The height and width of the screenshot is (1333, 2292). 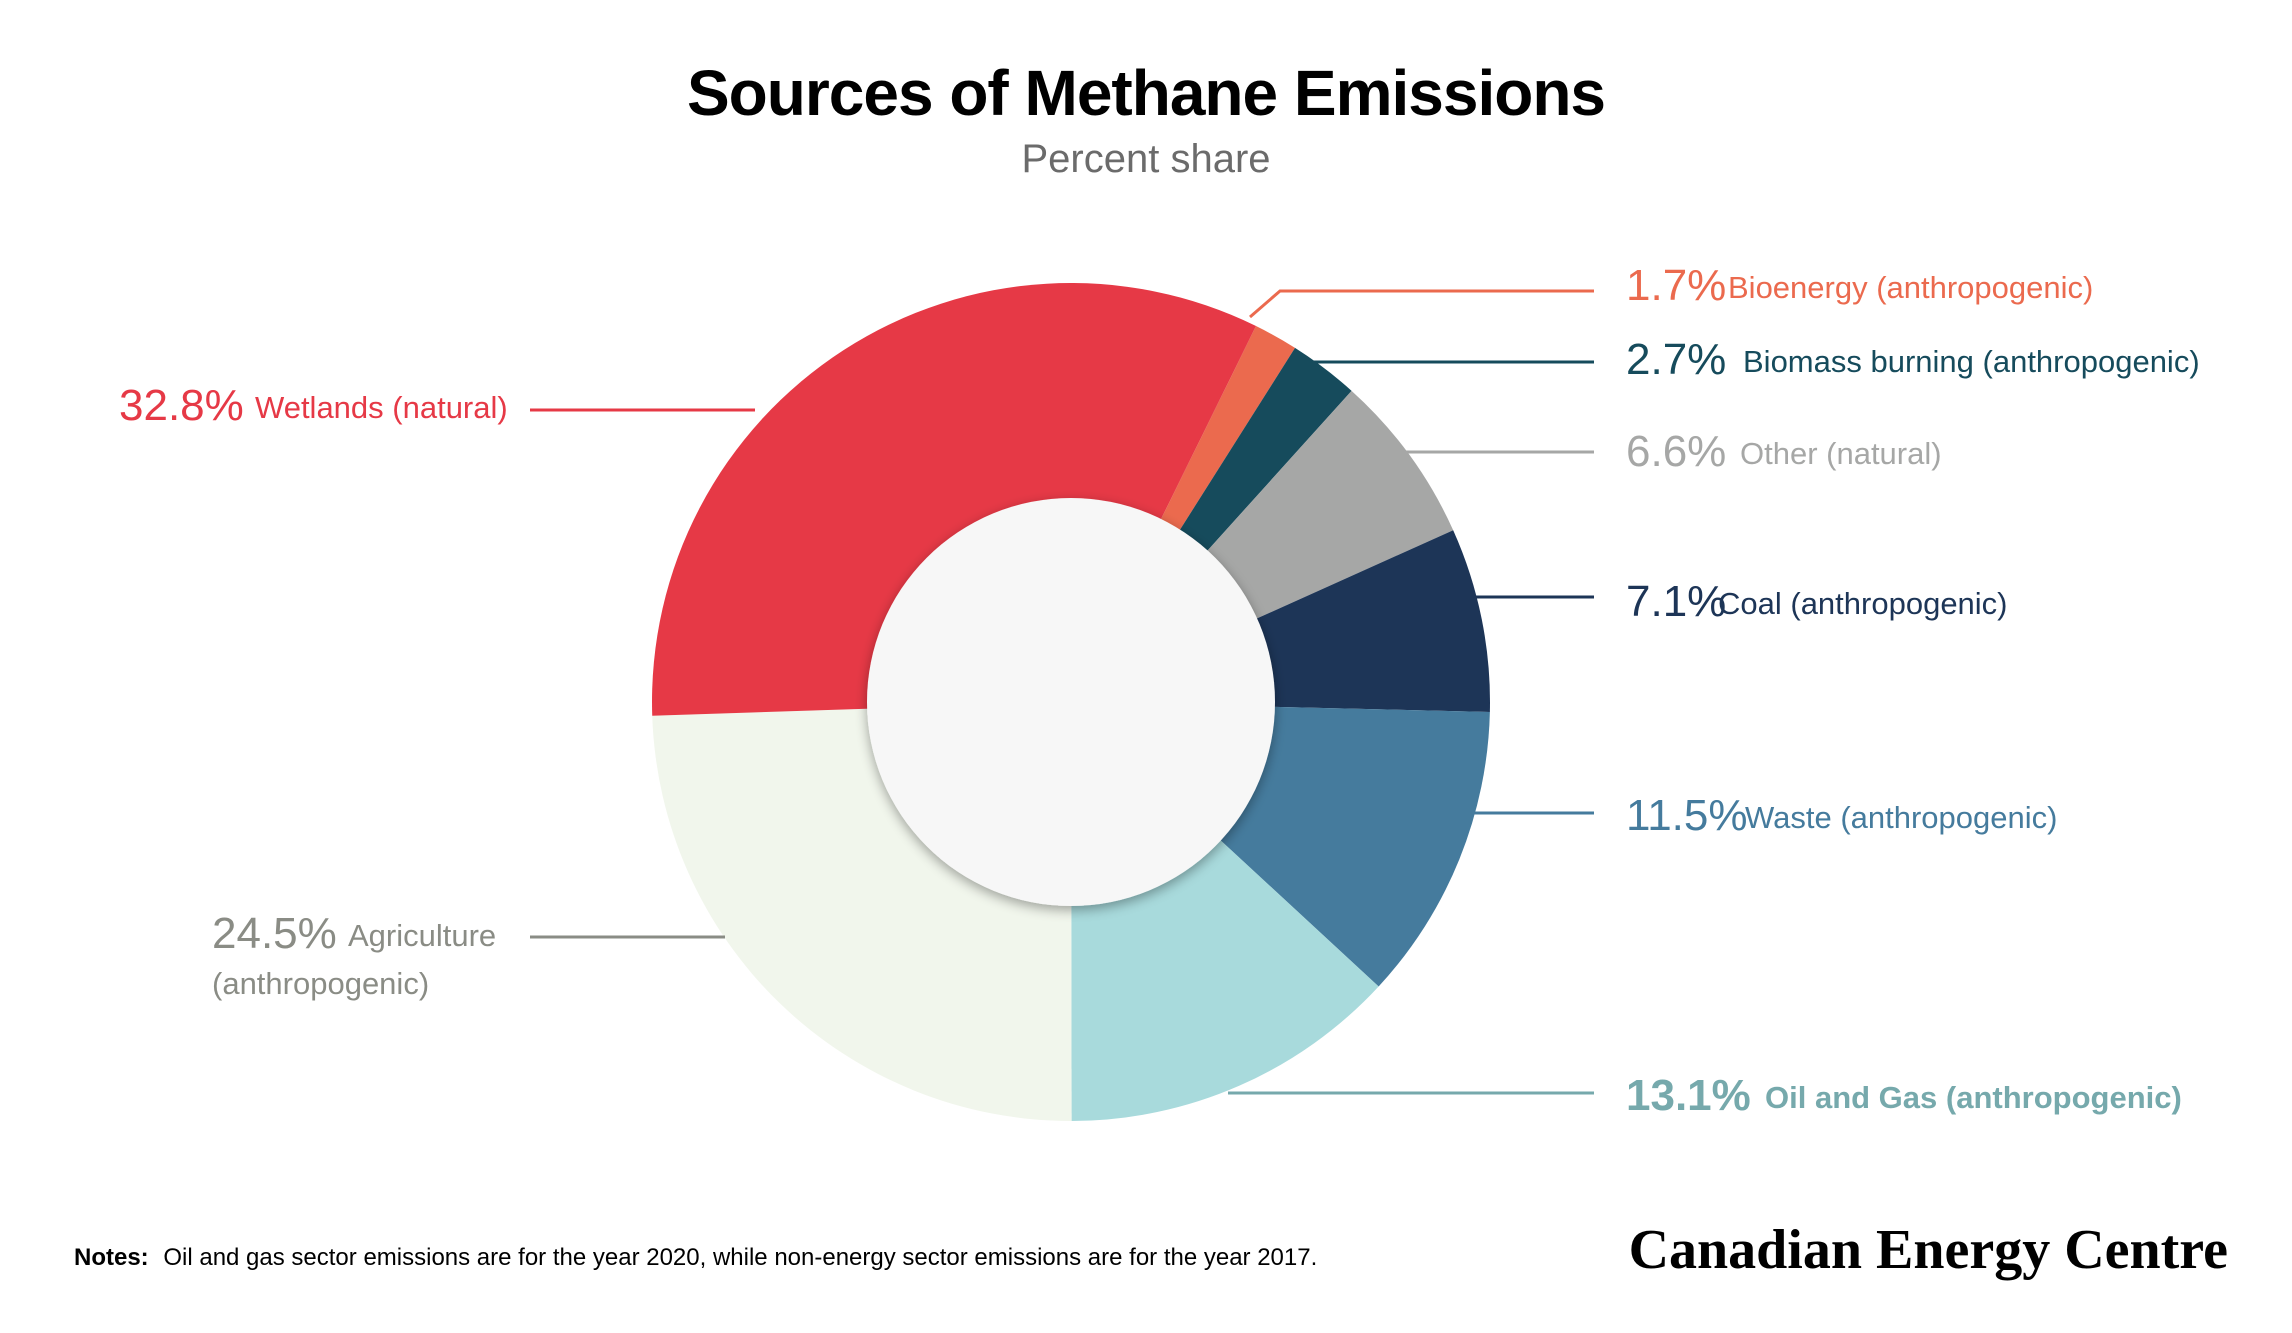 What do you see at coordinates (274, 933) in the screenshot?
I see `data-label-percent: 24.5%` at bounding box center [274, 933].